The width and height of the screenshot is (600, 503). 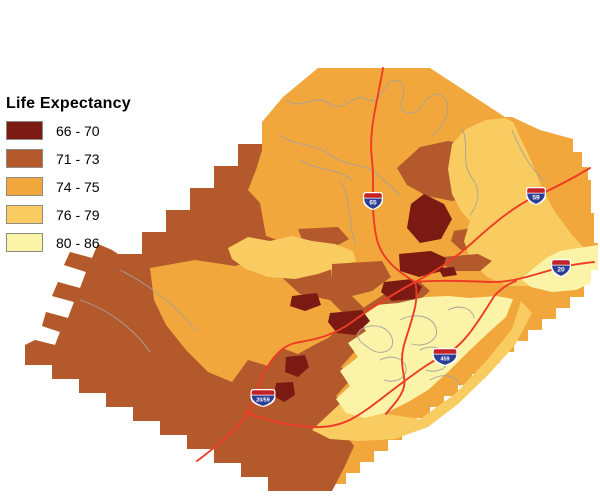 I want to click on tract-line-northeast, so click(x=470, y=171).